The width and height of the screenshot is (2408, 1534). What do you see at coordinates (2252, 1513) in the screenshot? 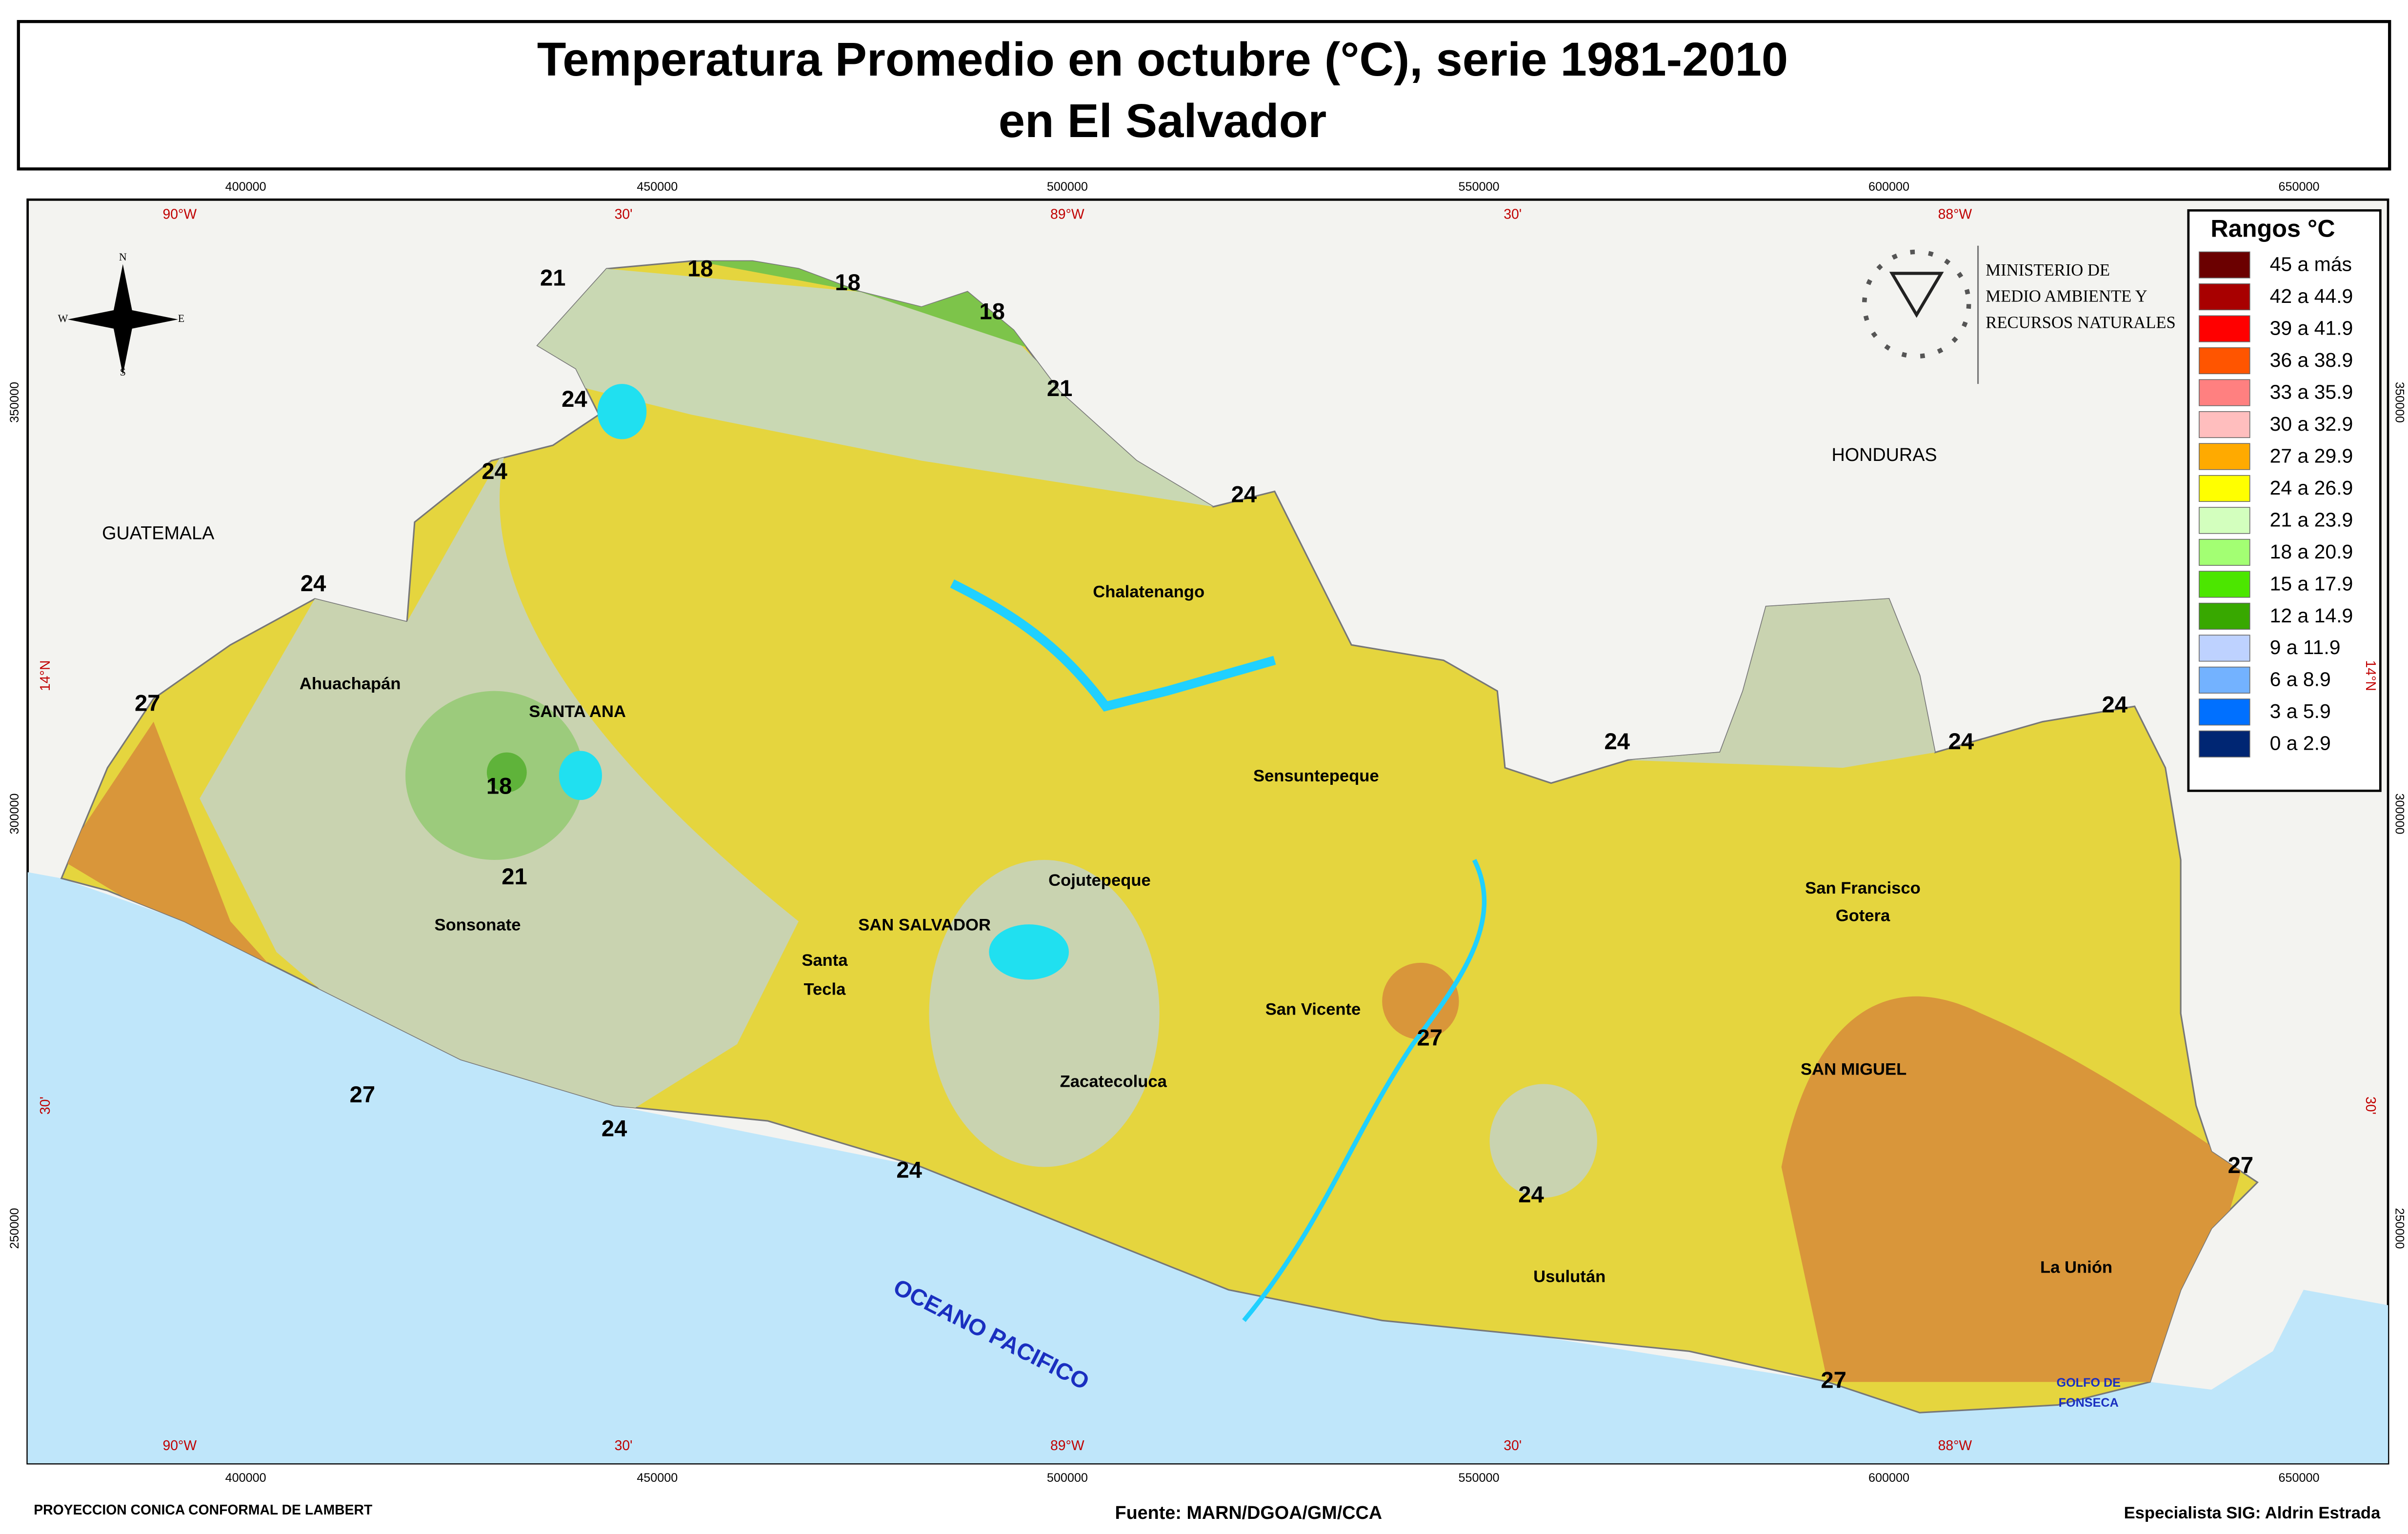
I see `footer-right: Especialista SIG: Aldrin Estrada` at bounding box center [2252, 1513].